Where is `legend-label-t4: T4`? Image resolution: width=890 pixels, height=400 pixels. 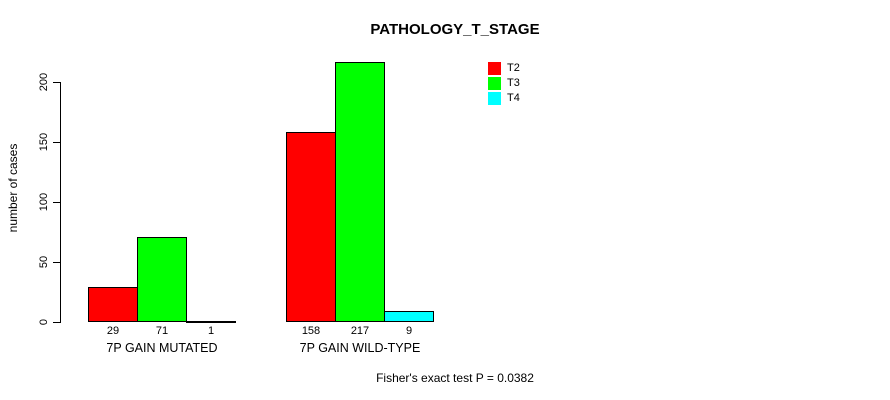
legend-label-t4: T4 is located at coordinates (513, 98).